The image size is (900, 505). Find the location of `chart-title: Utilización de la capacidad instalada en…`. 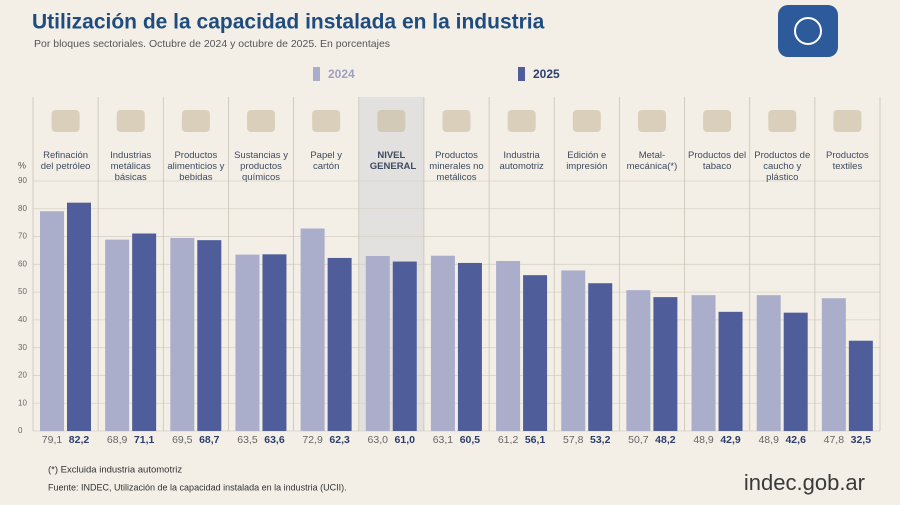

chart-title: Utilización de la capacidad instalada en… is located at coordinates (288, 22).